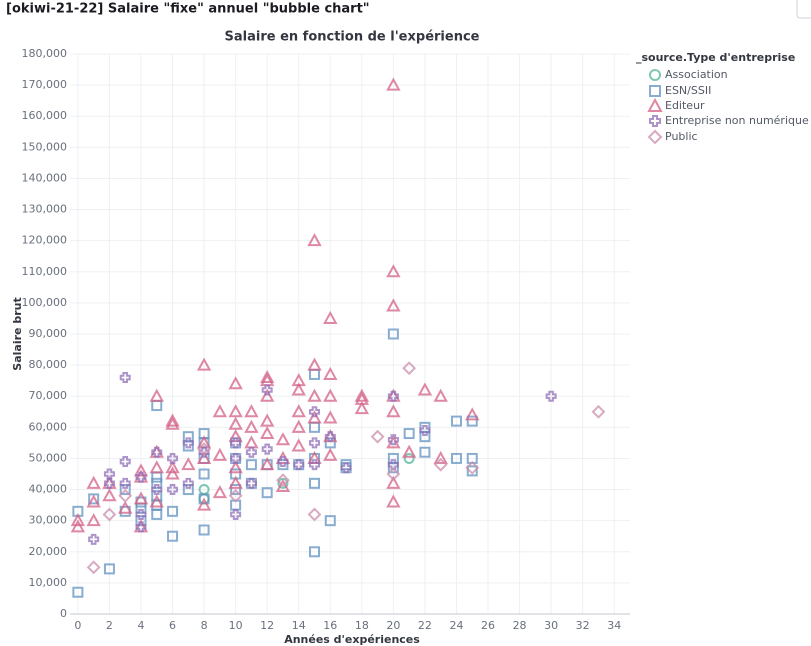 This screenshot has height=646, width=811. I want to click on x-tick-label: 6, so click(172, 625).